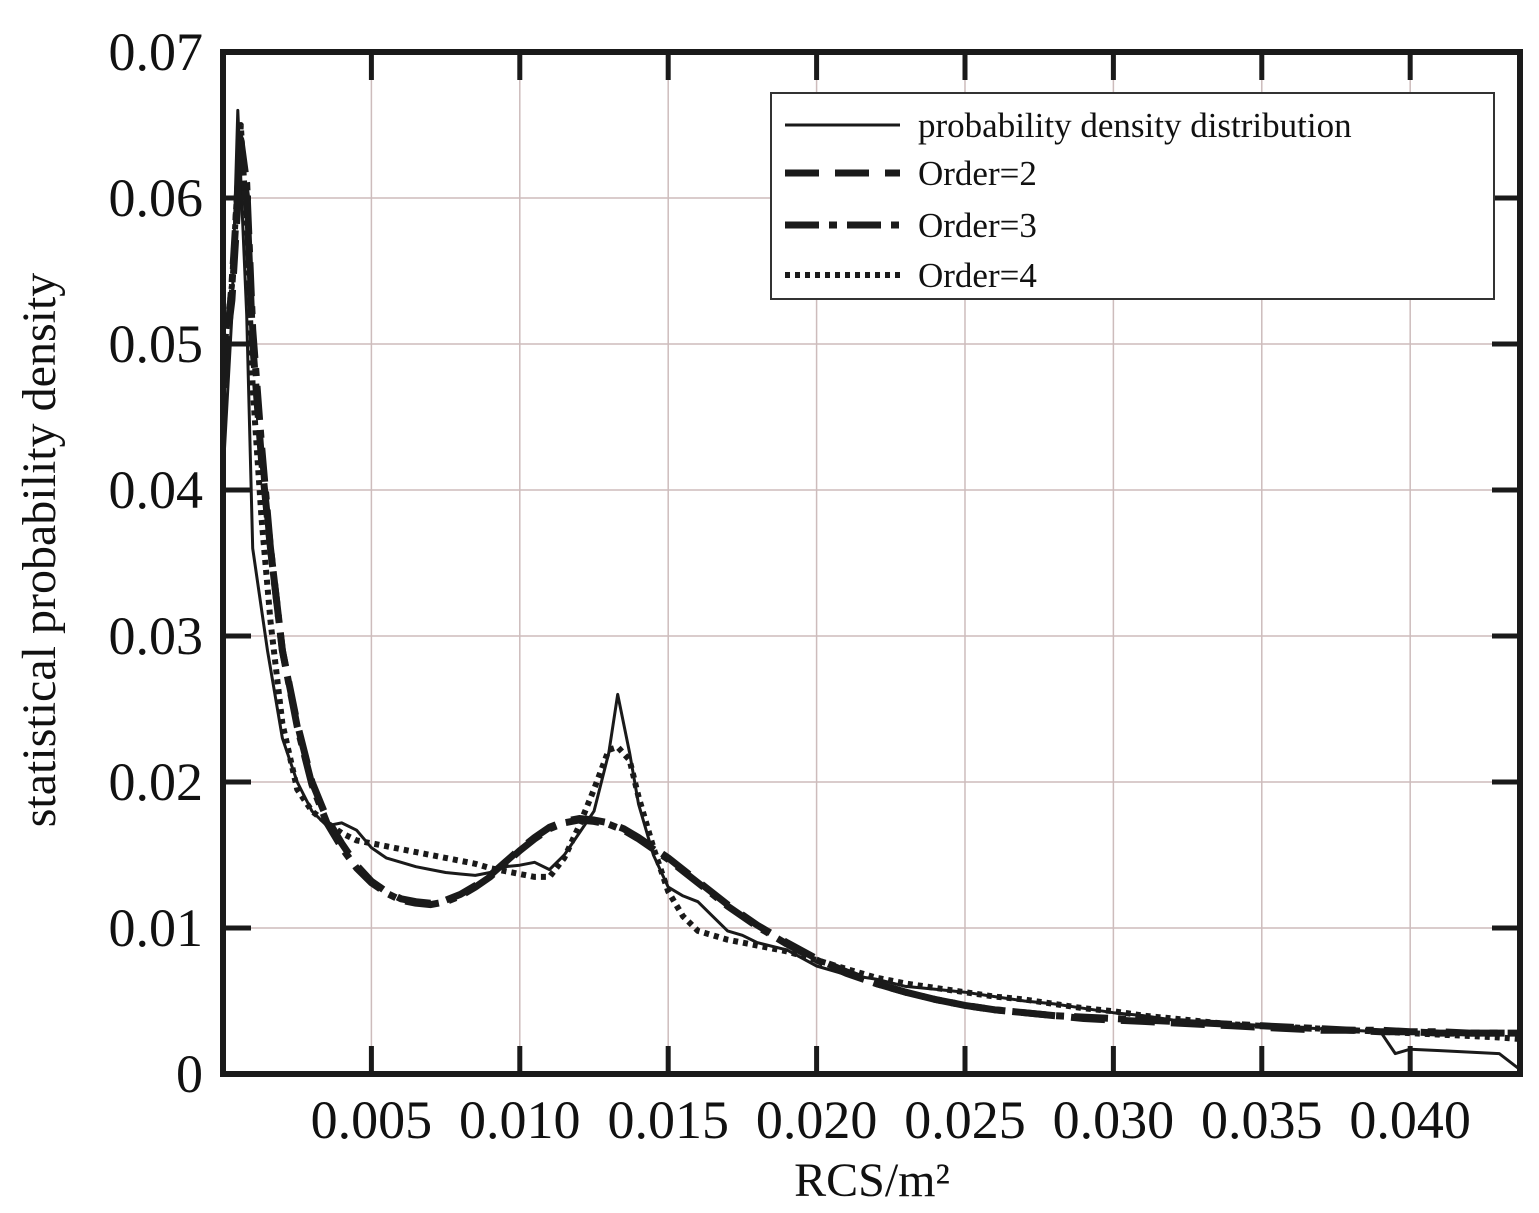 This screenshot has height=1213, width=1539. Describe the element at coordinates (891, 1120) in the screenshot. I see `x-axis-tick-labels: 0.005 0.010 0.015 0.020 0.025 0.030 0.035 0.040` at that location.